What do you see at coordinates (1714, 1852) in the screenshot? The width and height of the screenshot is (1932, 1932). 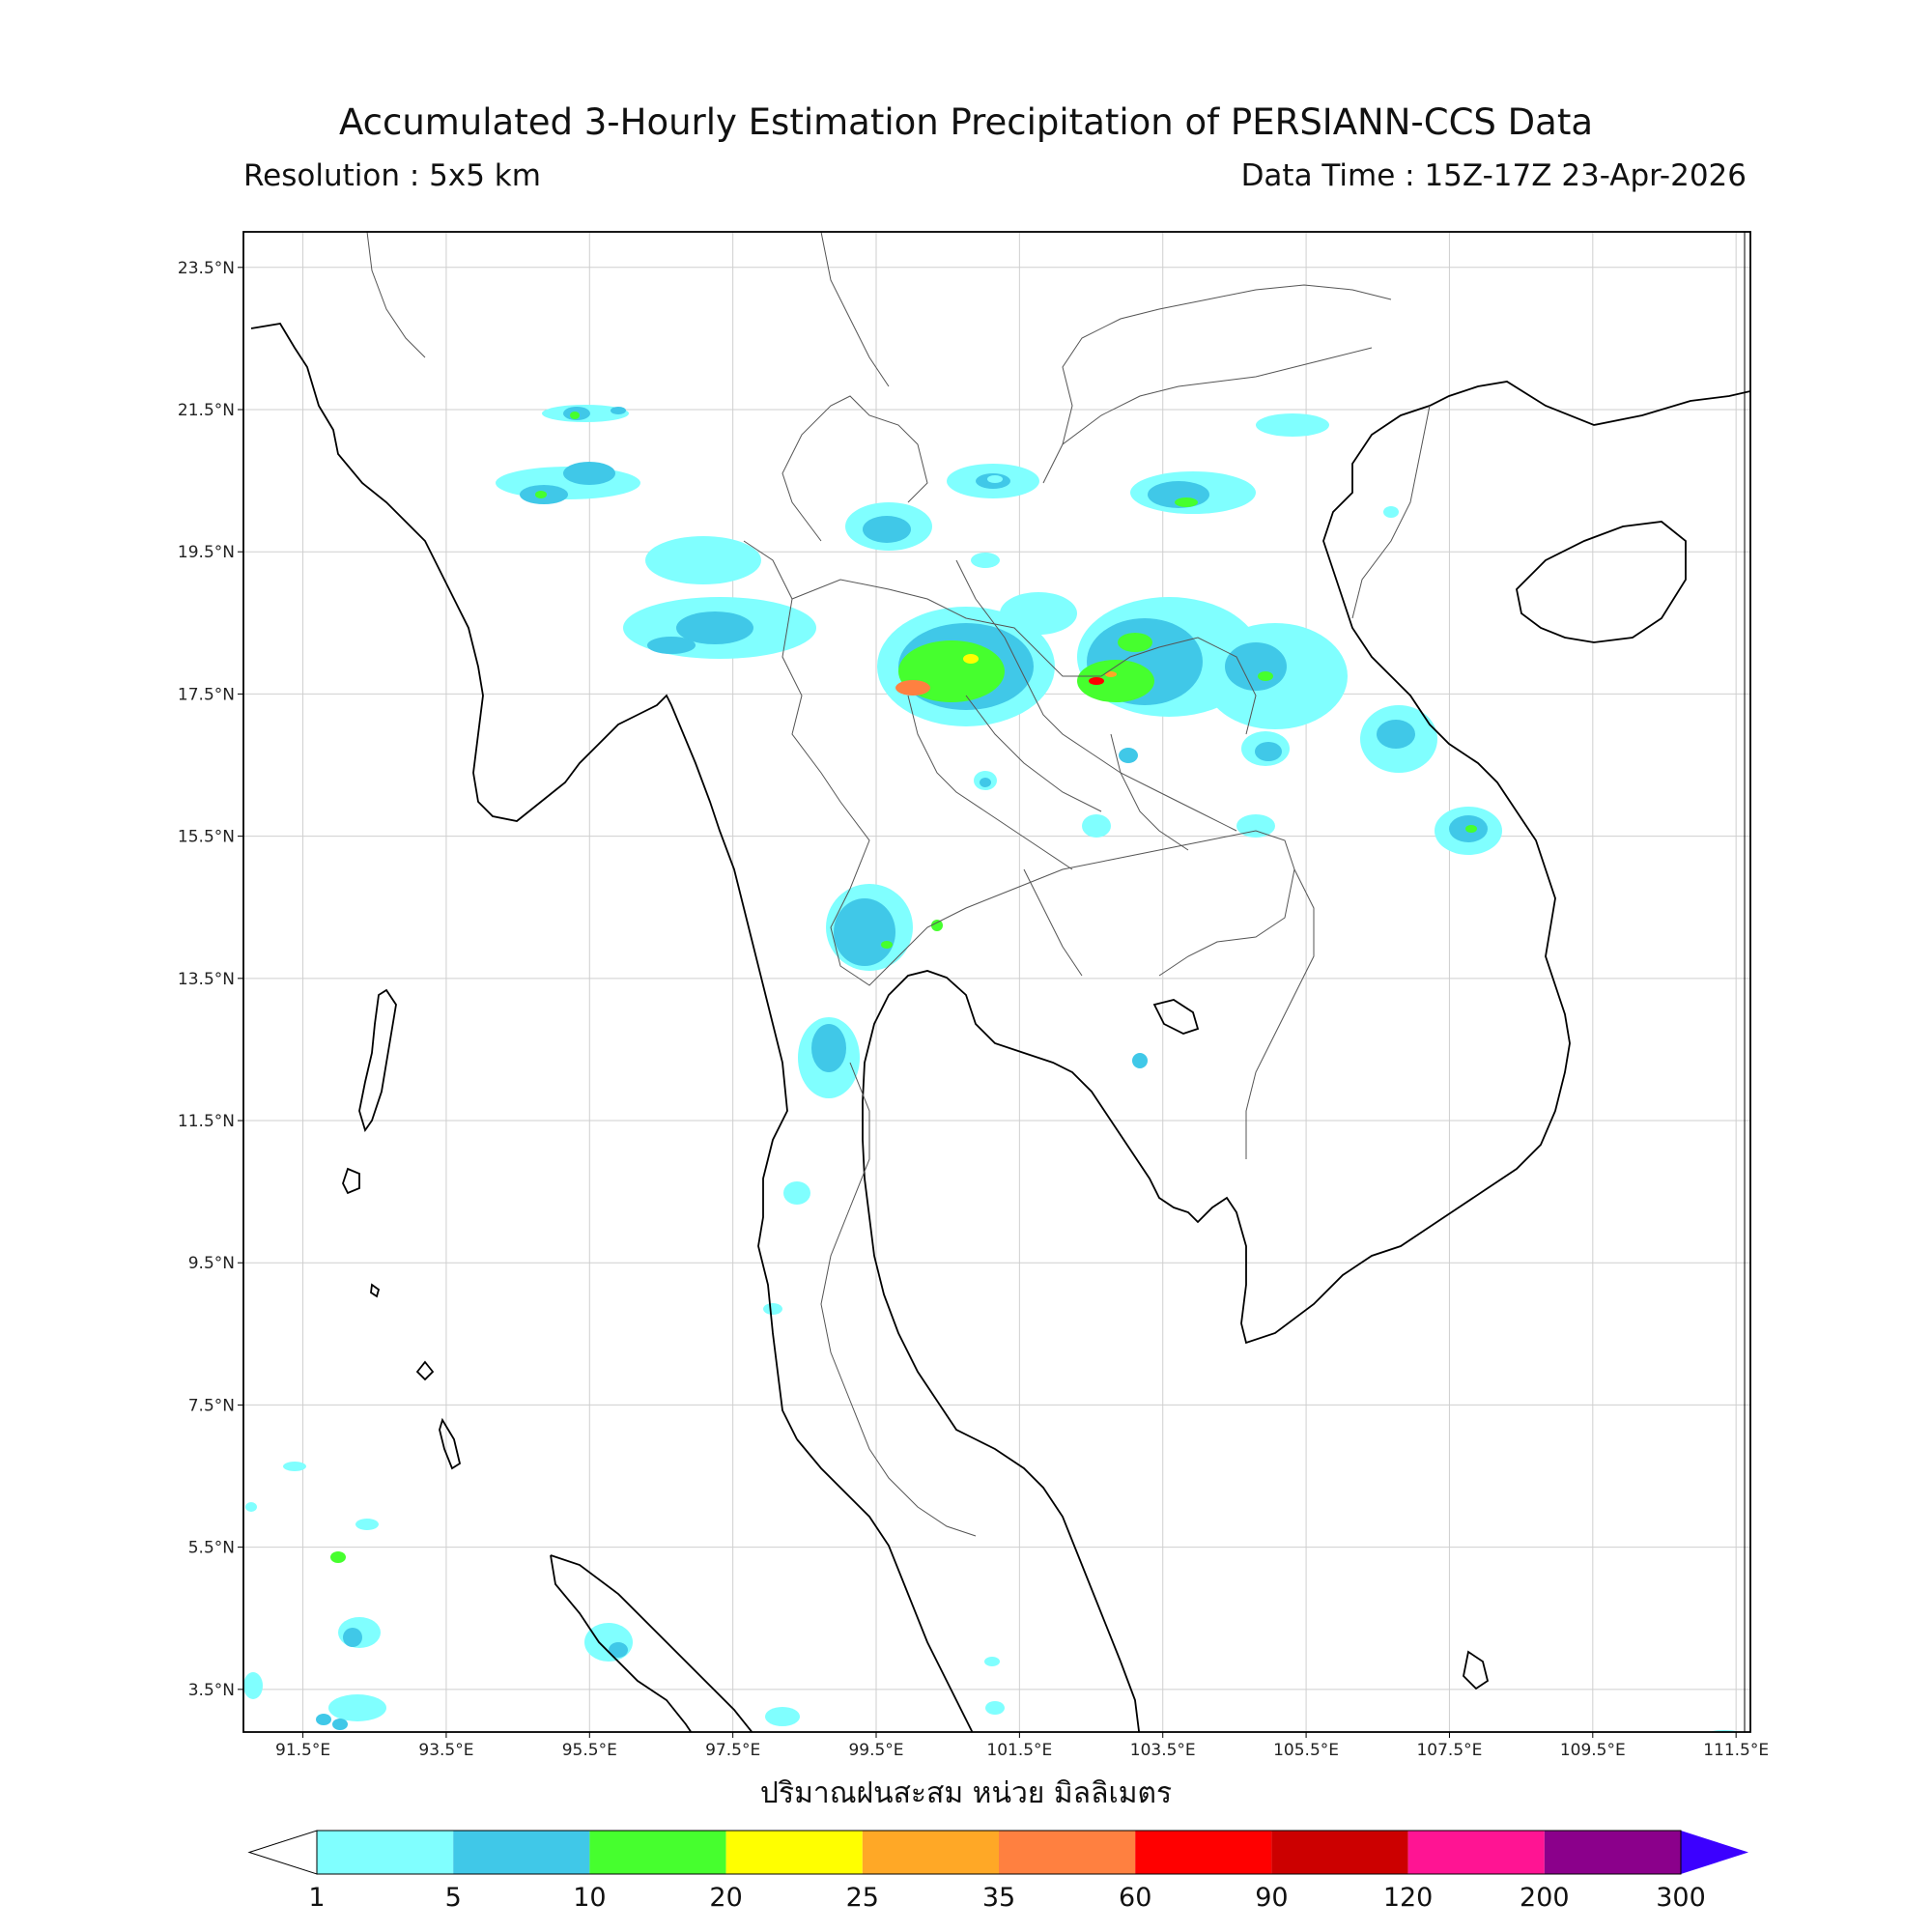 I see `colorbar-over-arrow` at bounding box center [1714, 1852].